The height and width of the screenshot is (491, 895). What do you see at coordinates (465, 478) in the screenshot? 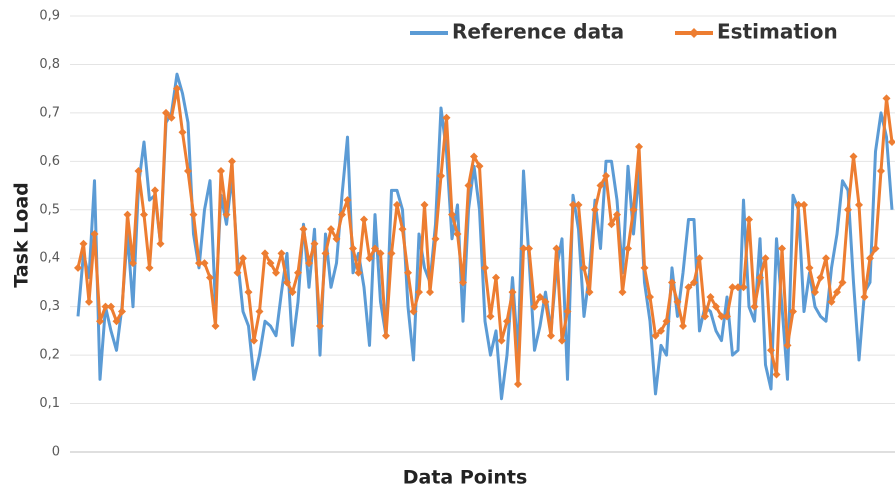
I see `x-axis-title: Data Points` at bounding box center [465, 478].